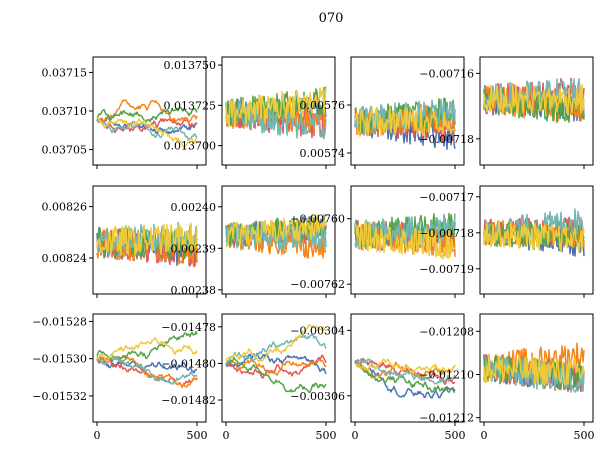 The height and width of the screenshot is (464, 602). I want to click on y-tick-label: −0.01480, so click(188, 363).